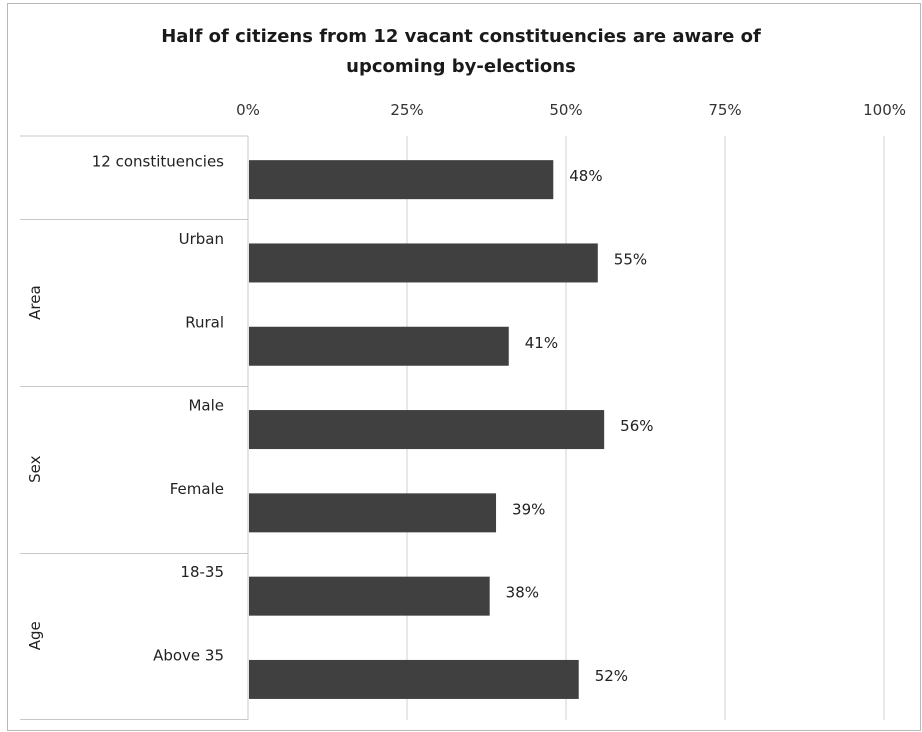  I want to click on category-label: Urban, so click(201, 239).